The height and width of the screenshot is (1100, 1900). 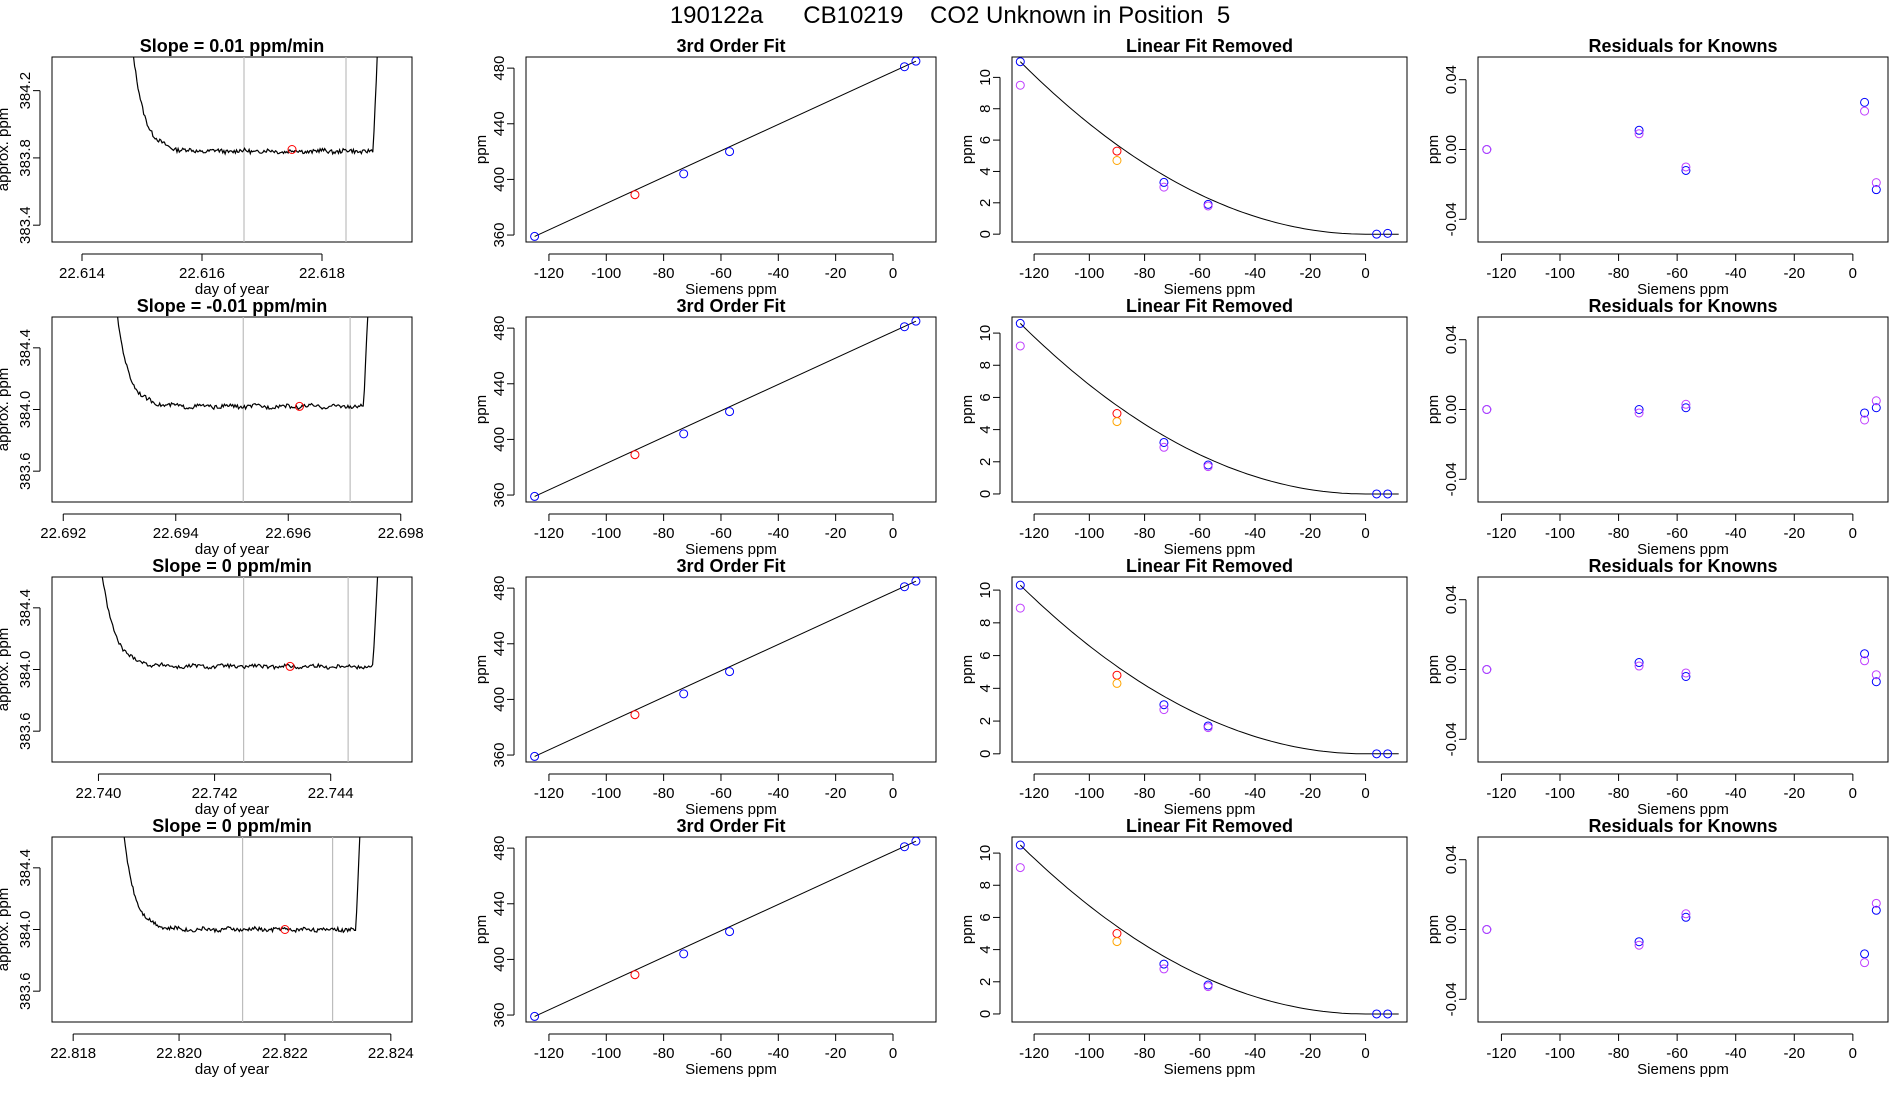 What do you see at coordinates (985, 109) in the screenshot?
I see `y-tick-label: 8` at bounding box center [985, 109].